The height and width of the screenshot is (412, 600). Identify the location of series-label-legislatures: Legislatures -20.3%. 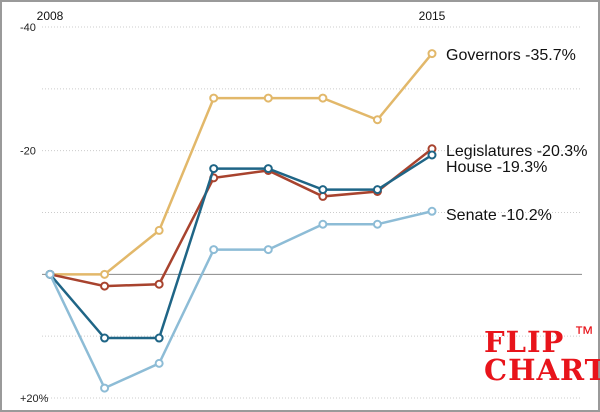
(516, 151).